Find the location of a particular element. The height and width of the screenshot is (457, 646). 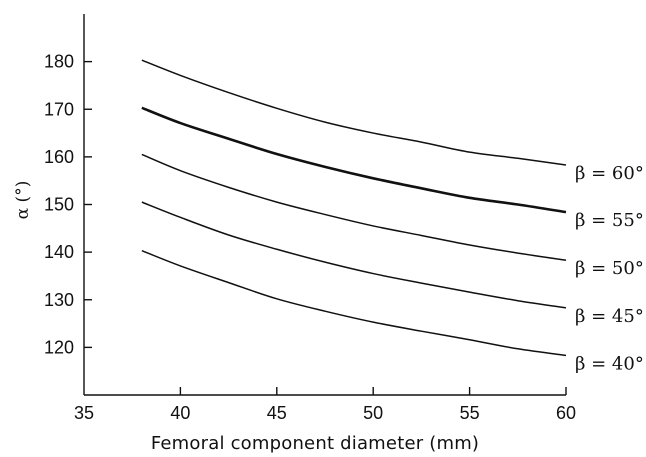

y-tick-label: 140 is located at coordinates (59, 252).